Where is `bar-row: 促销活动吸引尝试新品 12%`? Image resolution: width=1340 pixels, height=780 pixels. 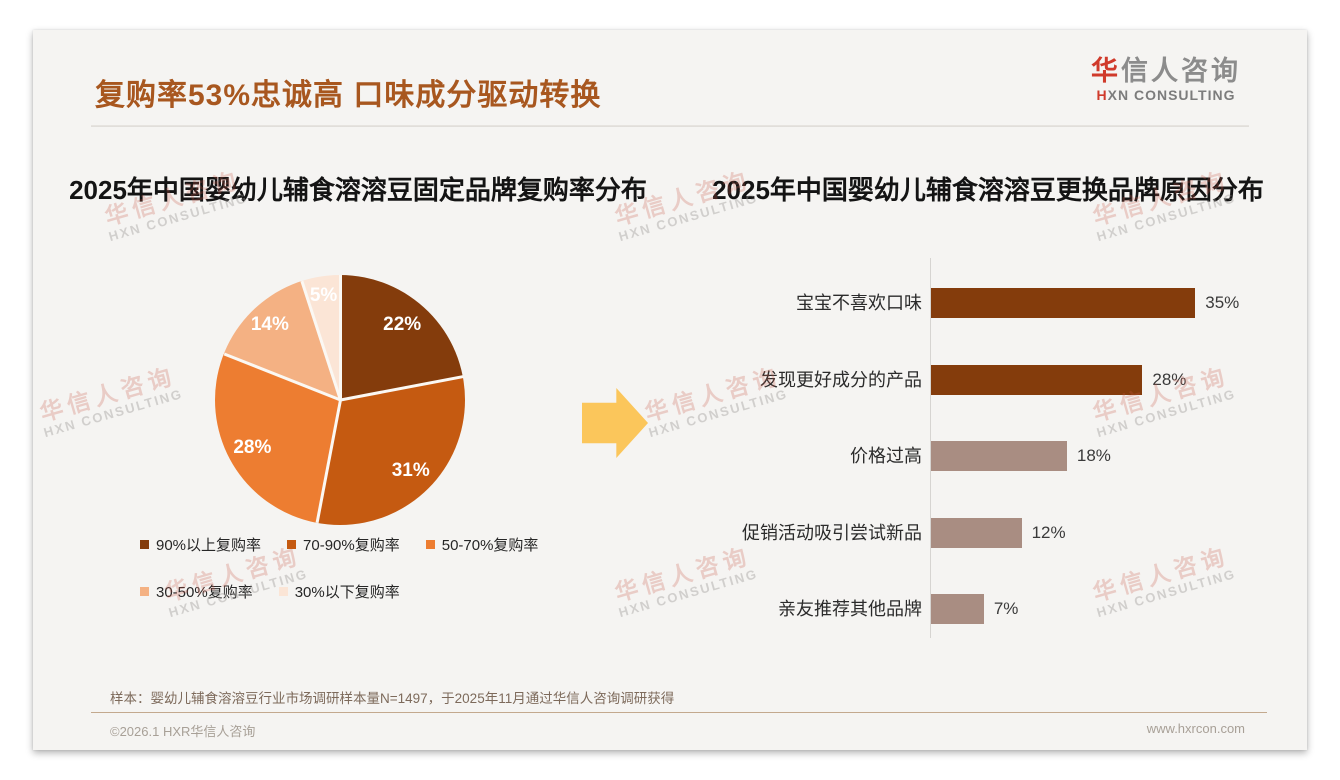 bar-row: 促销活动吸引尝试新品 12% is located at coordinates (993, 532).